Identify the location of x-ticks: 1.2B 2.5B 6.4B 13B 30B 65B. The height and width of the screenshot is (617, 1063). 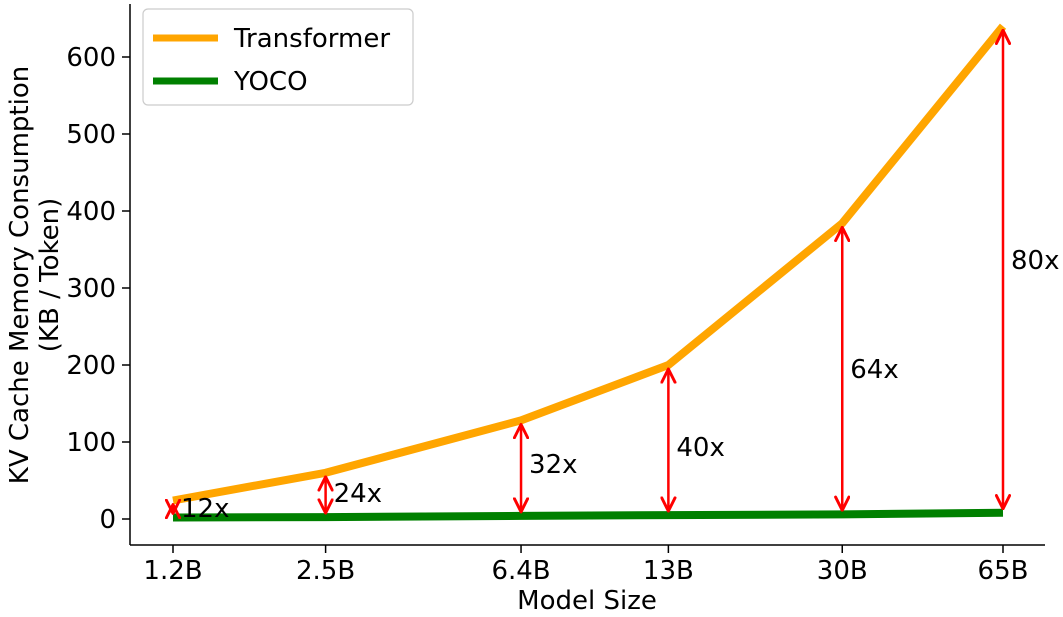
(585, 565).